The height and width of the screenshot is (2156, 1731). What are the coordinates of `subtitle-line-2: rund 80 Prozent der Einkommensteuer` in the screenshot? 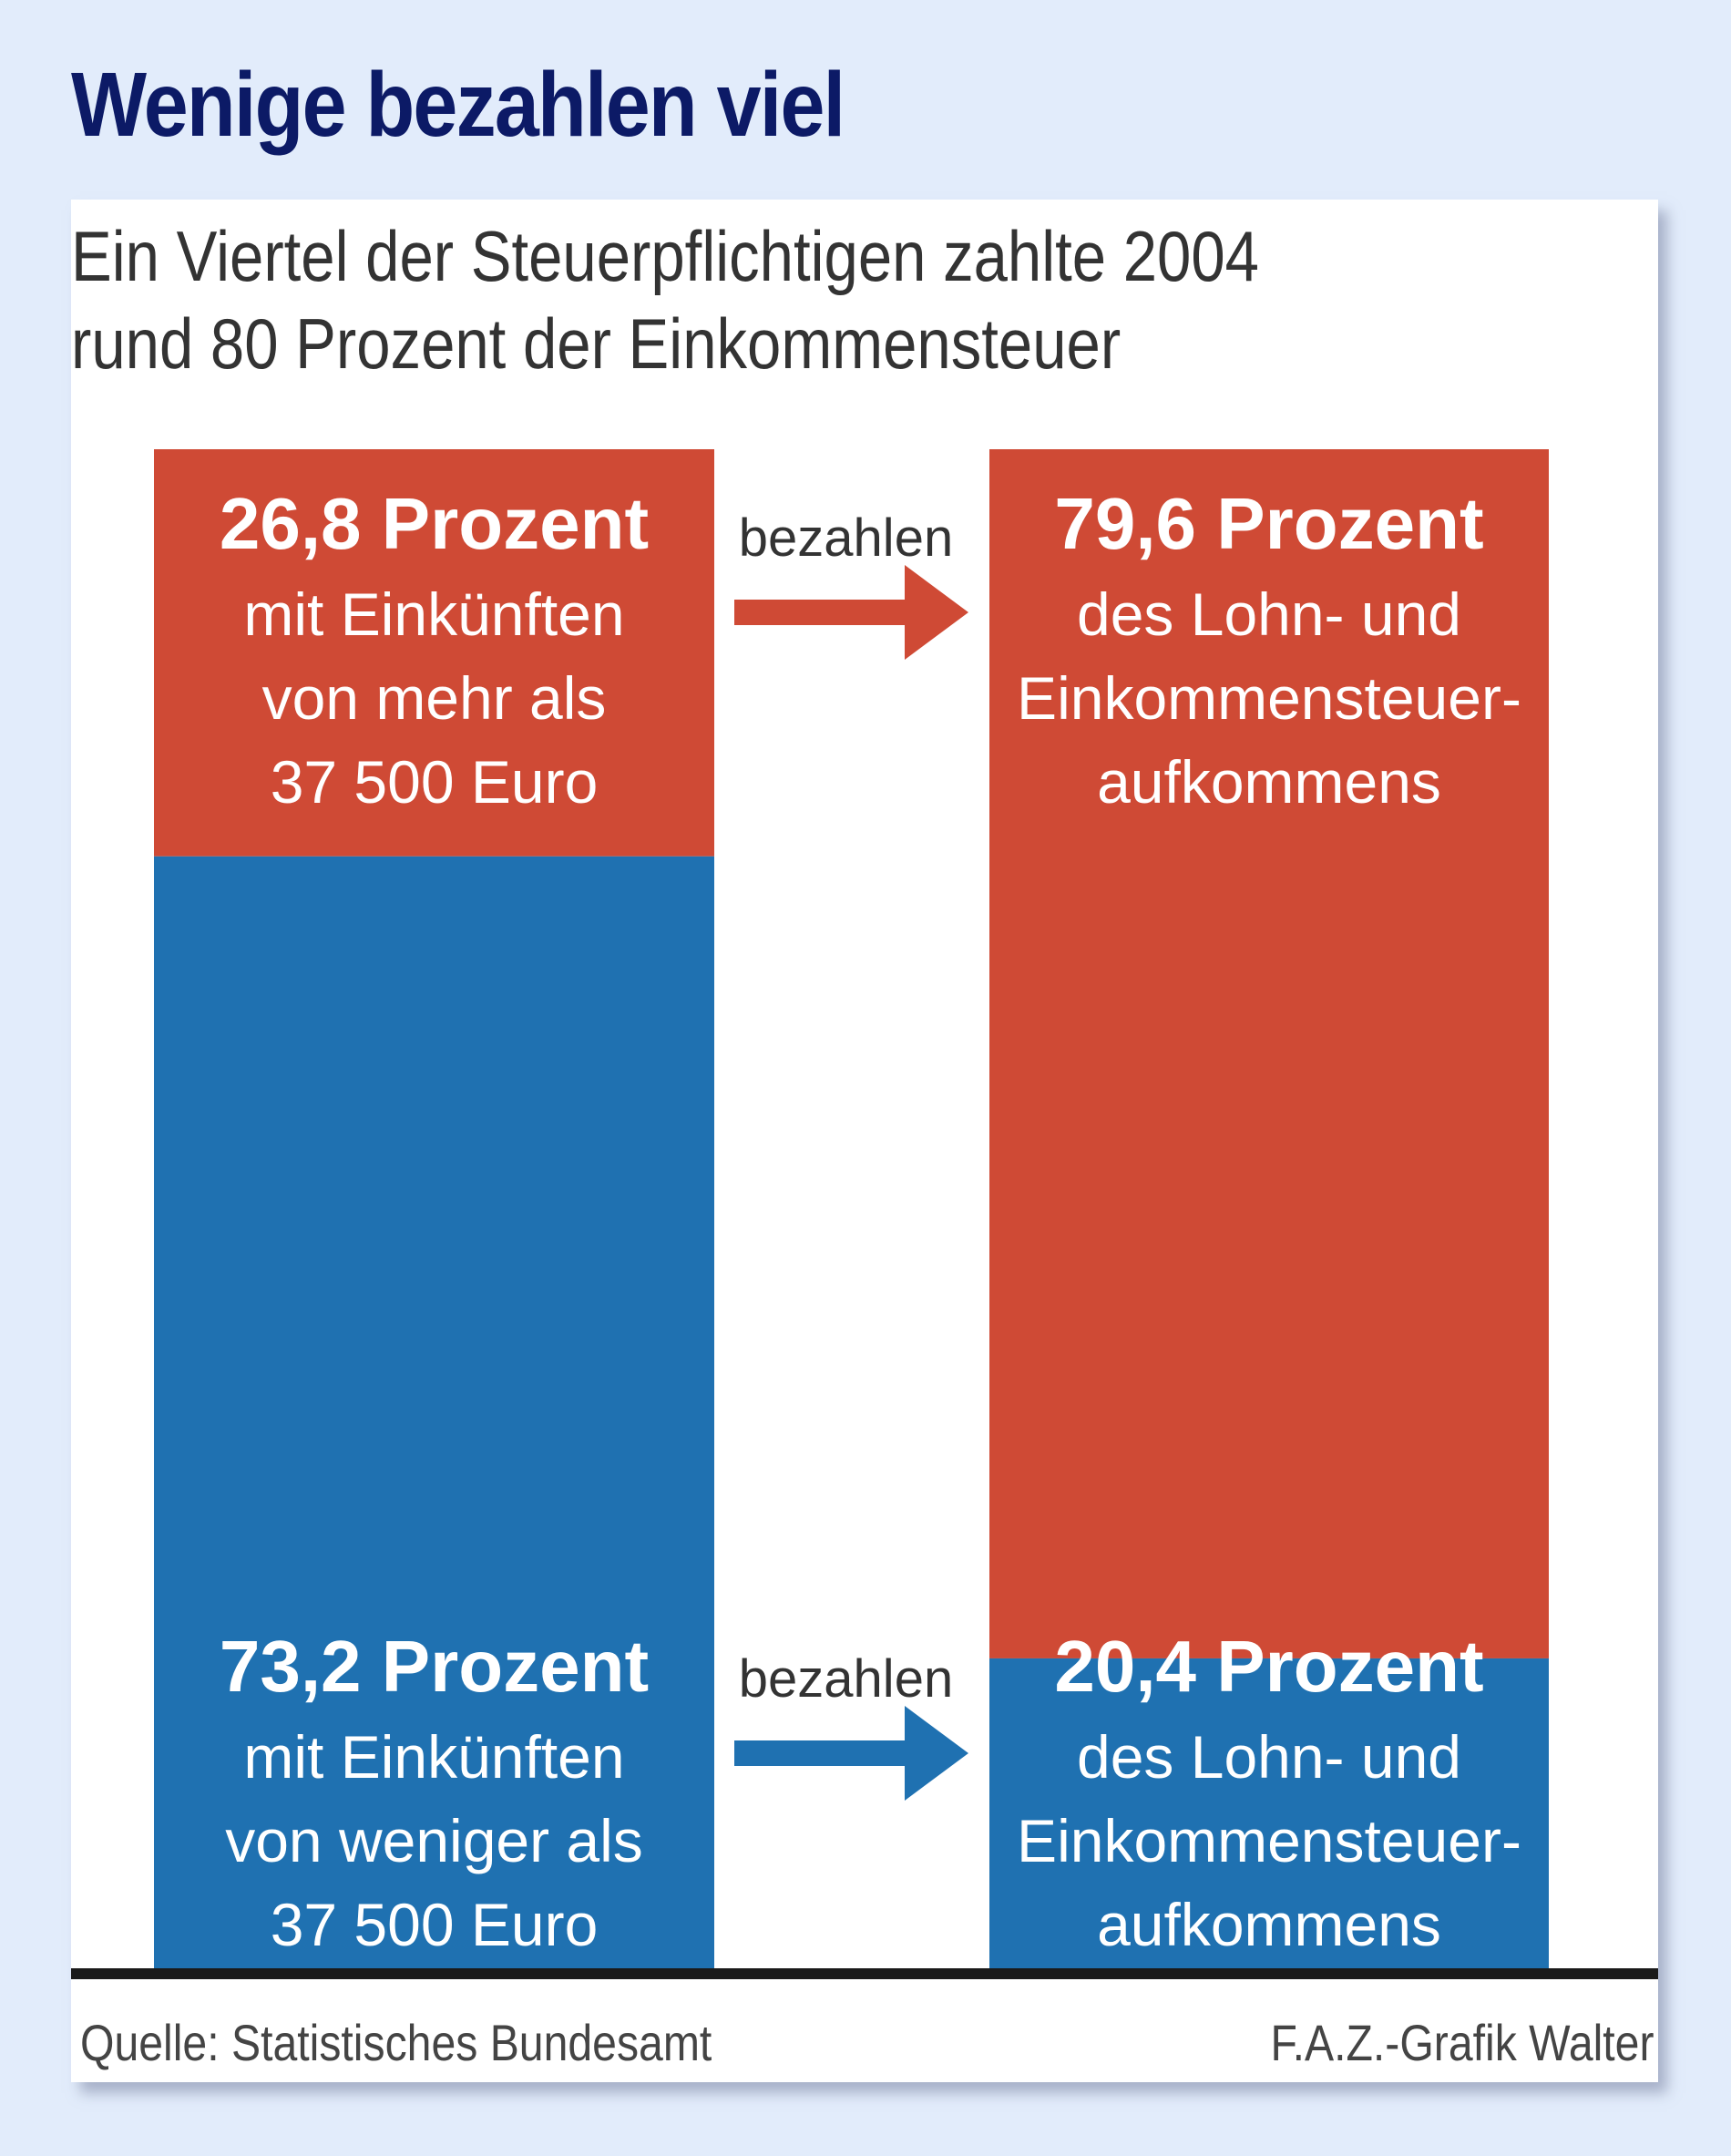 It's located at (596, 343).